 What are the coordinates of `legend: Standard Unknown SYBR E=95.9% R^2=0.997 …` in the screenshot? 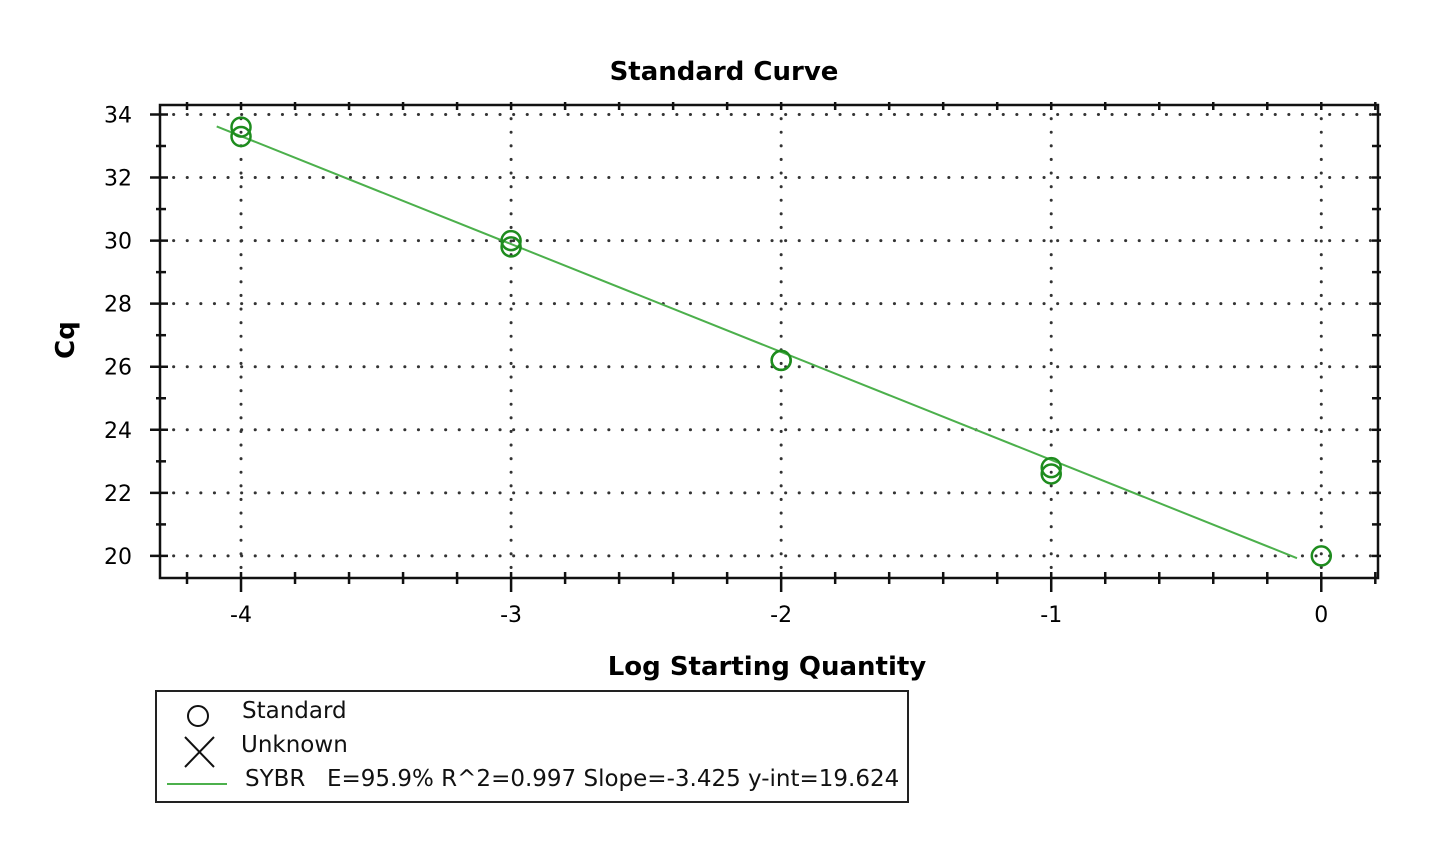 It's located at (532, 746).